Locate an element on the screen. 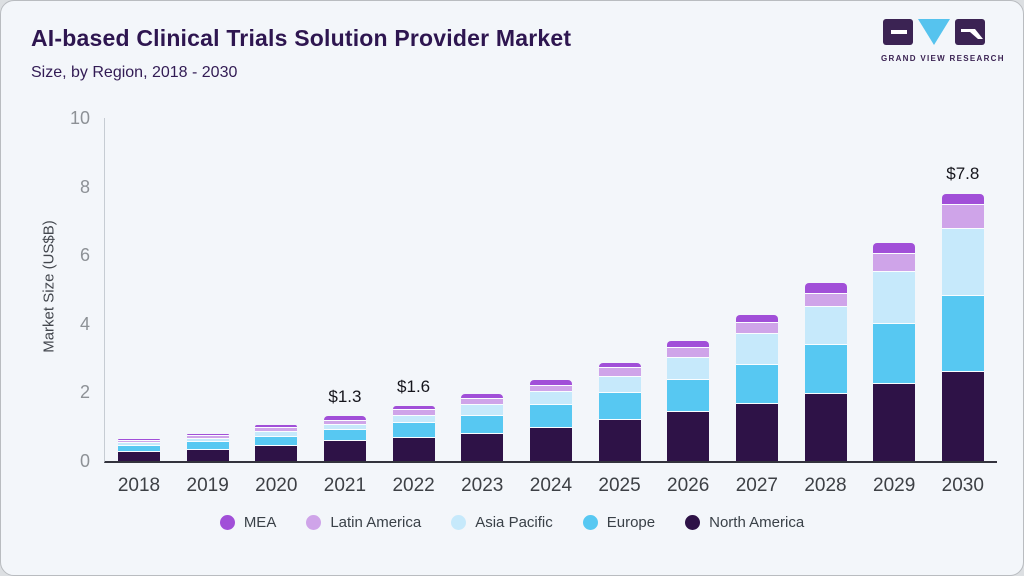  legend-item-north-america: North America is located at coordinates (744, 522).